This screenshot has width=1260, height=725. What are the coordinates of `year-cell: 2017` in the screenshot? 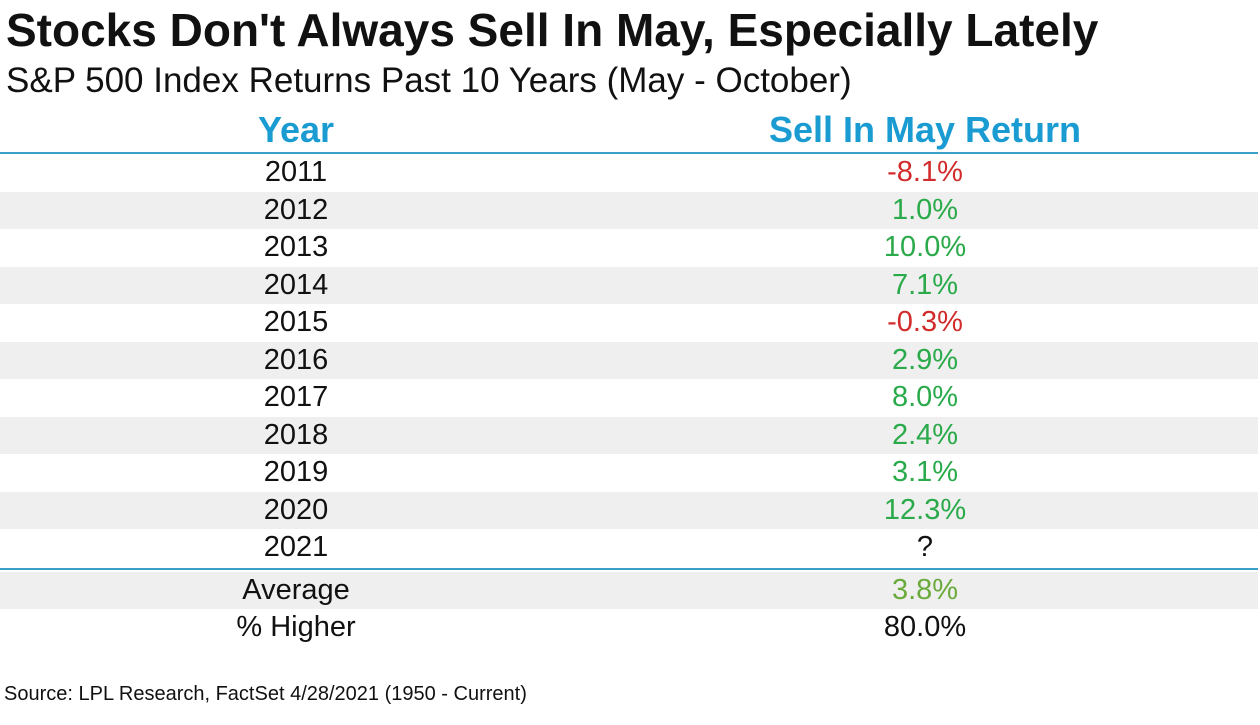 It's located at (296, 397).